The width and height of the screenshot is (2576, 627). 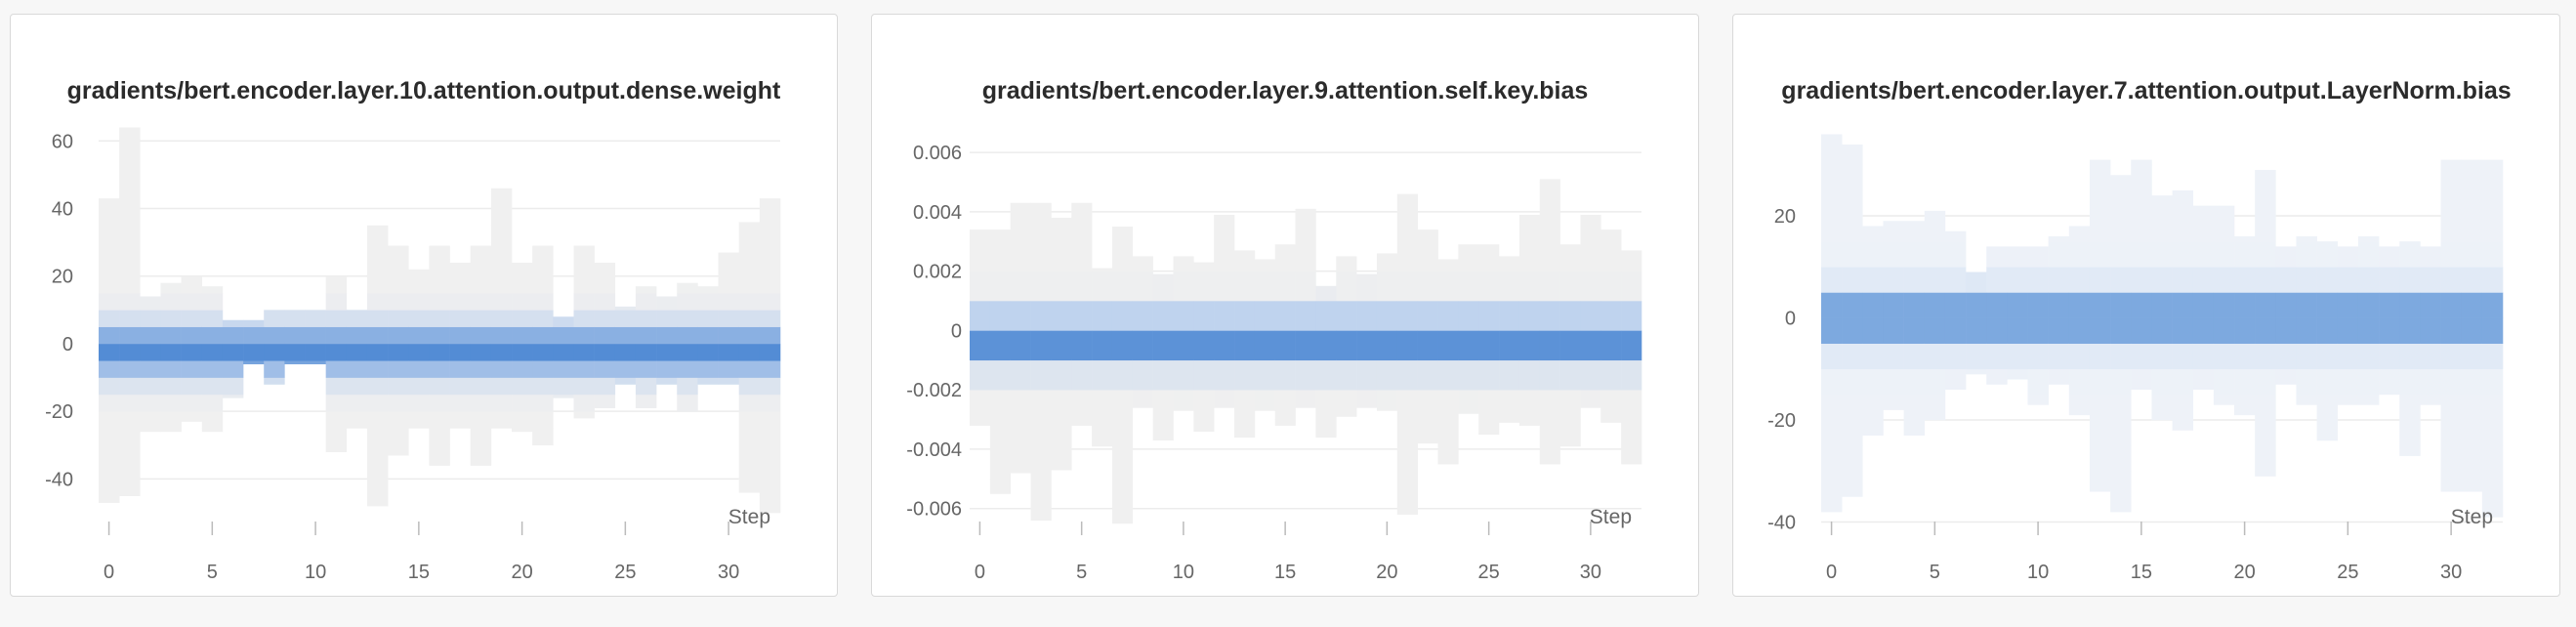 I want to click on y-tick-label: -40, so click(x=1781, y=523).